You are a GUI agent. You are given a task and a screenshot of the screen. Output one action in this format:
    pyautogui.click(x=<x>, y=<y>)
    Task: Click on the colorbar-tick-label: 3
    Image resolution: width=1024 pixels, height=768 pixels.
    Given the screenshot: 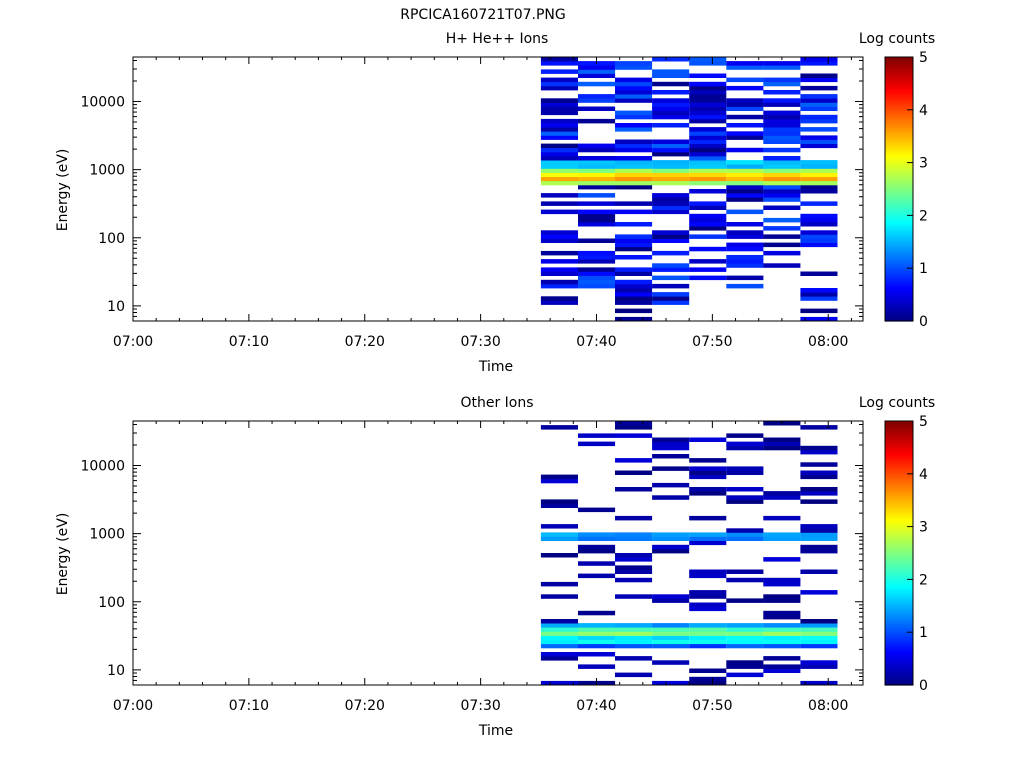 What is the action you would take?
    pyautogui.click(x=923, y=164)
    